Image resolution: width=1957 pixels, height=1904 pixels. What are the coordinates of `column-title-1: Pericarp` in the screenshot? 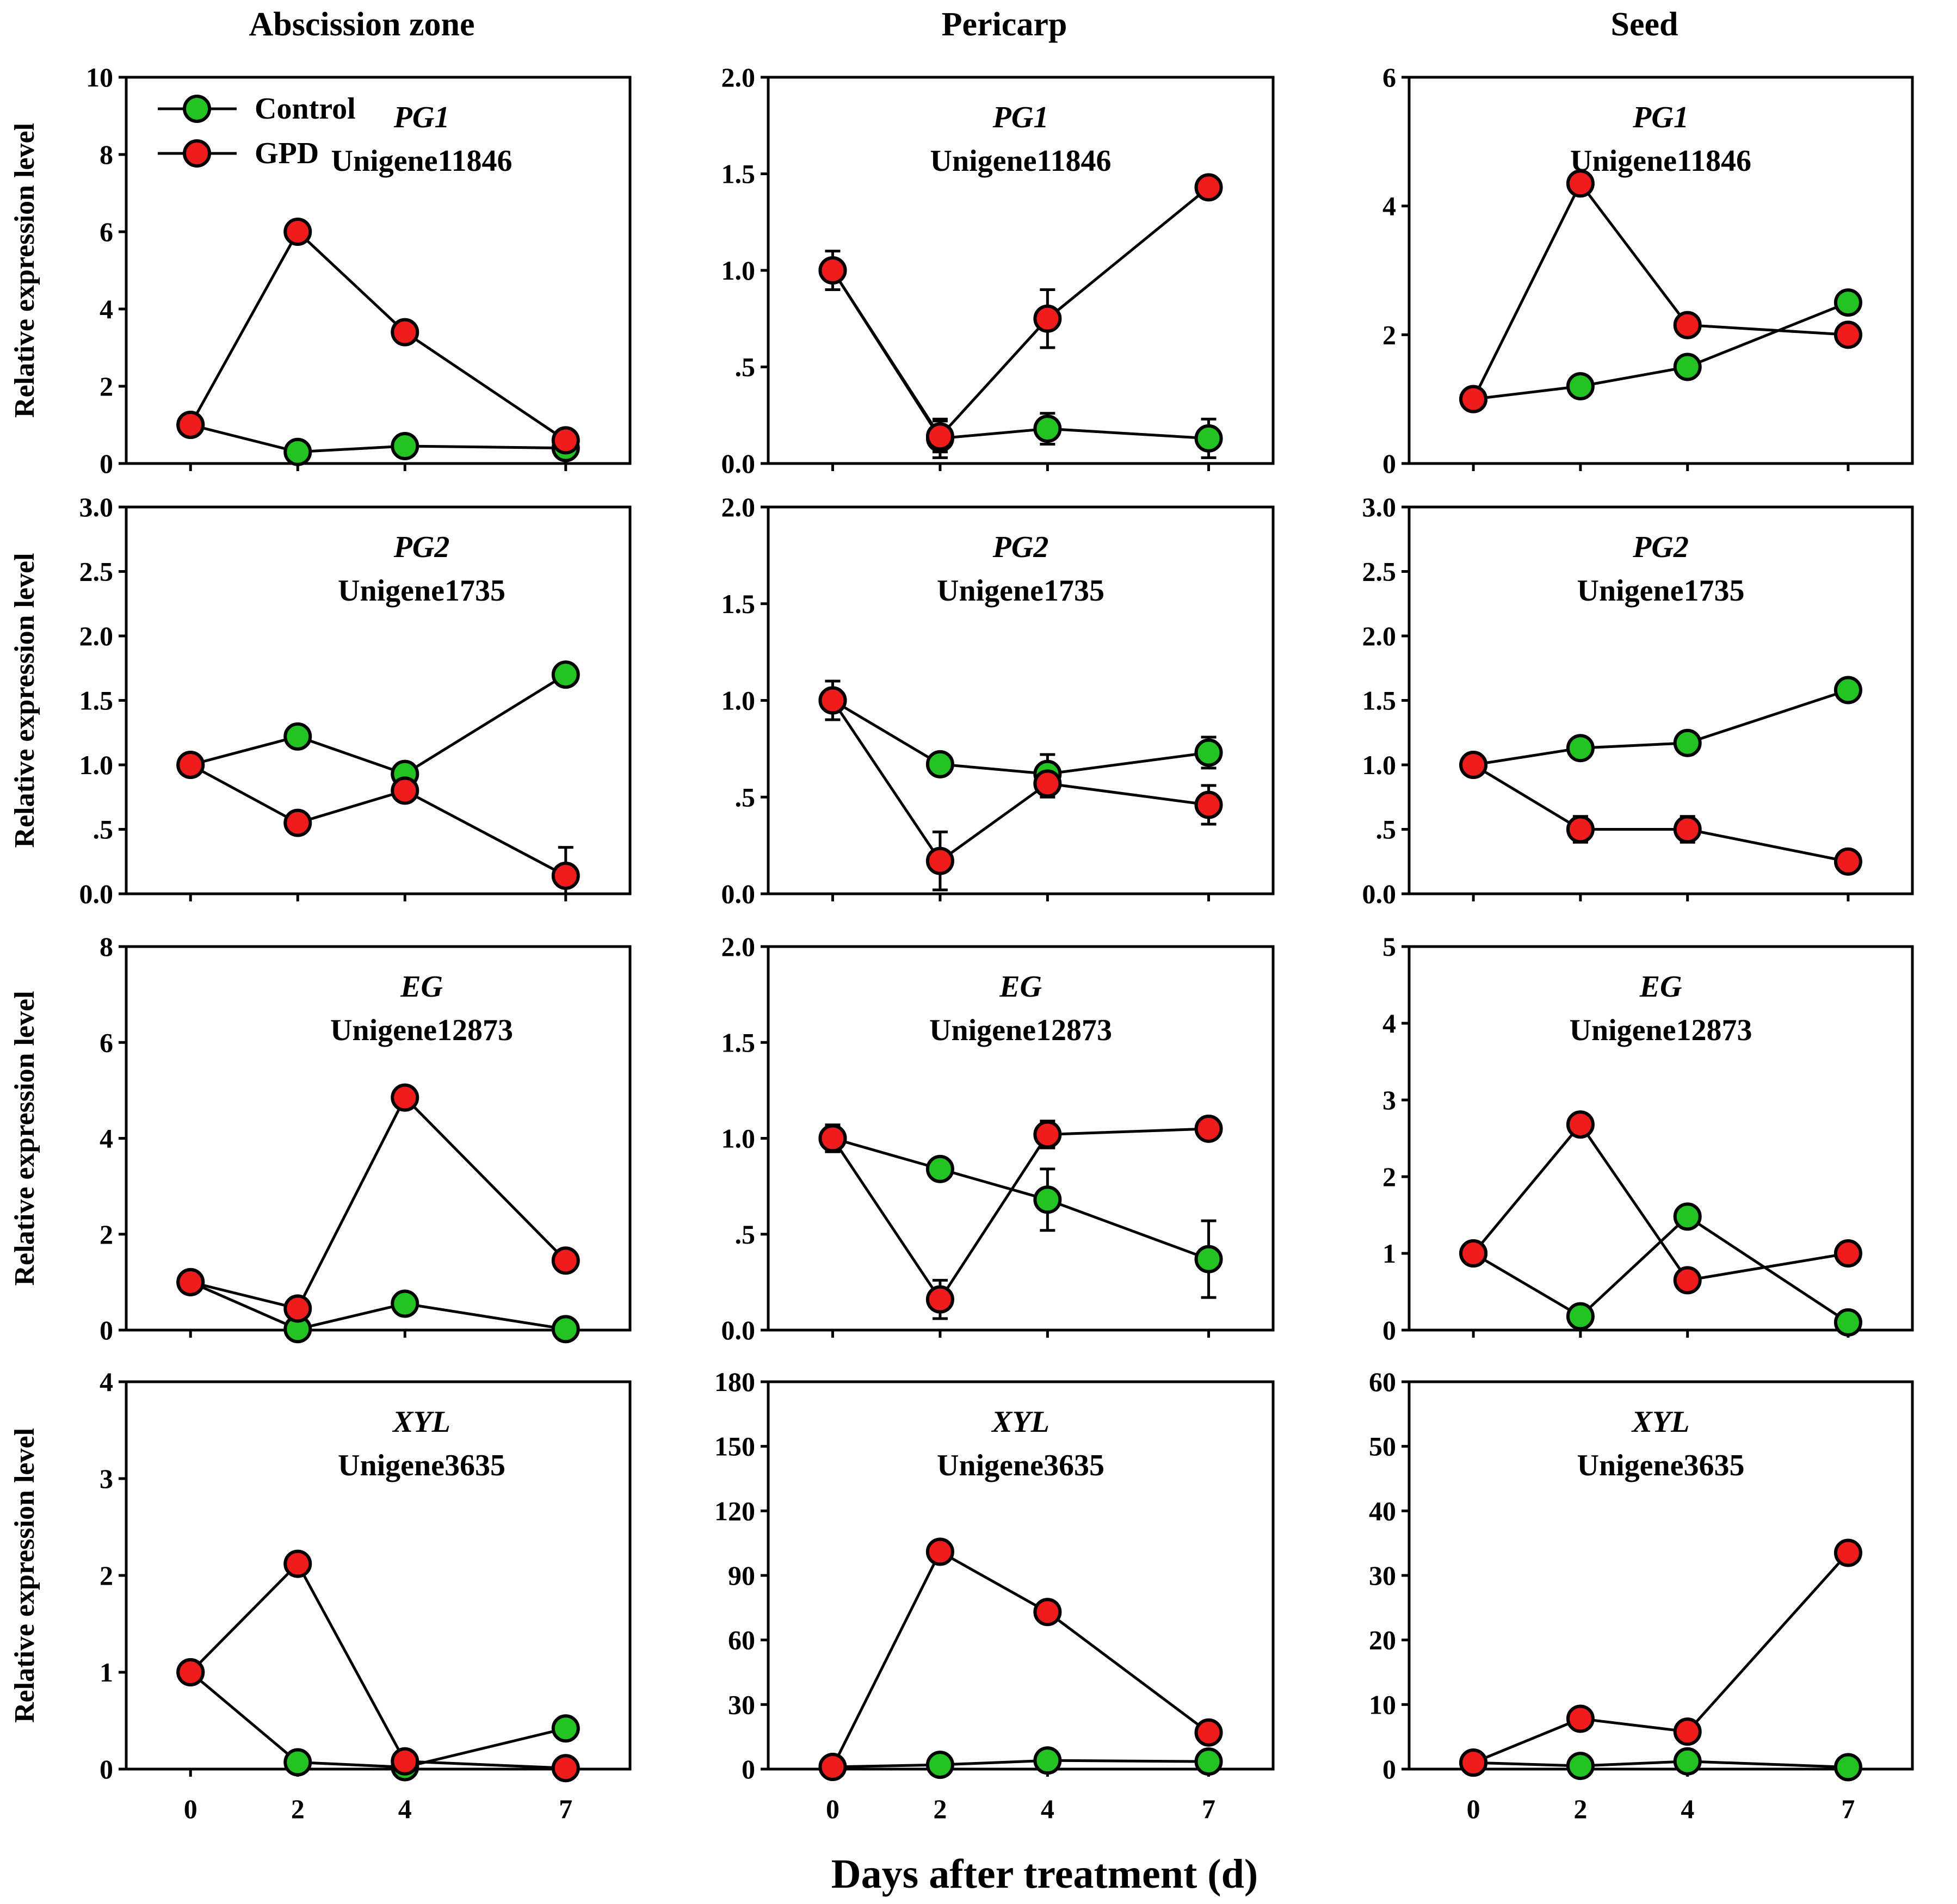 It's located at (1004, 24).